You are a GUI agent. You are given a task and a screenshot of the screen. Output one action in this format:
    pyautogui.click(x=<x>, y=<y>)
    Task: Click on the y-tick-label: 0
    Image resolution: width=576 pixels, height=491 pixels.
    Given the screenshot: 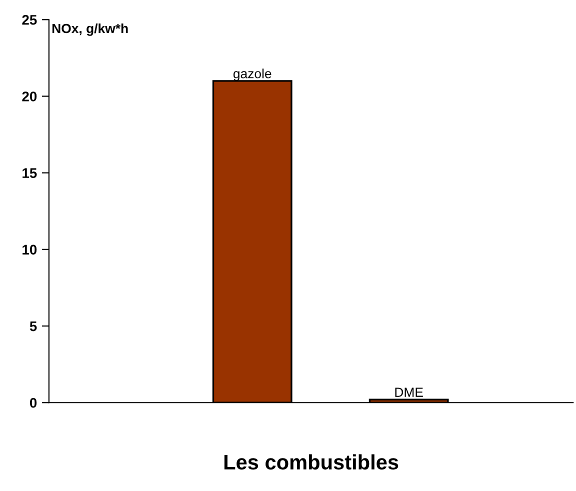 What is the action you would take?
    pyautogui.click(x=33, y=403)
    